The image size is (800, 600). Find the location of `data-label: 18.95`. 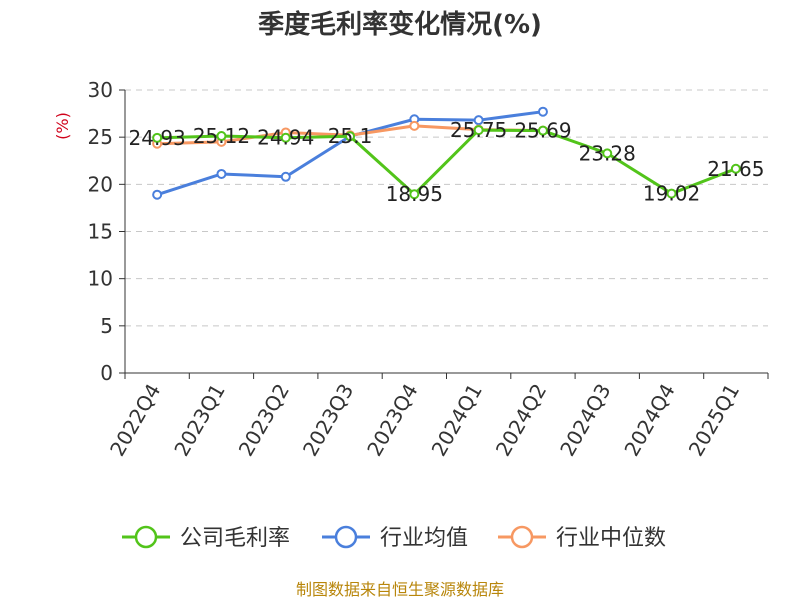

data-label: 18.95 is located at coordinates (414, 194).